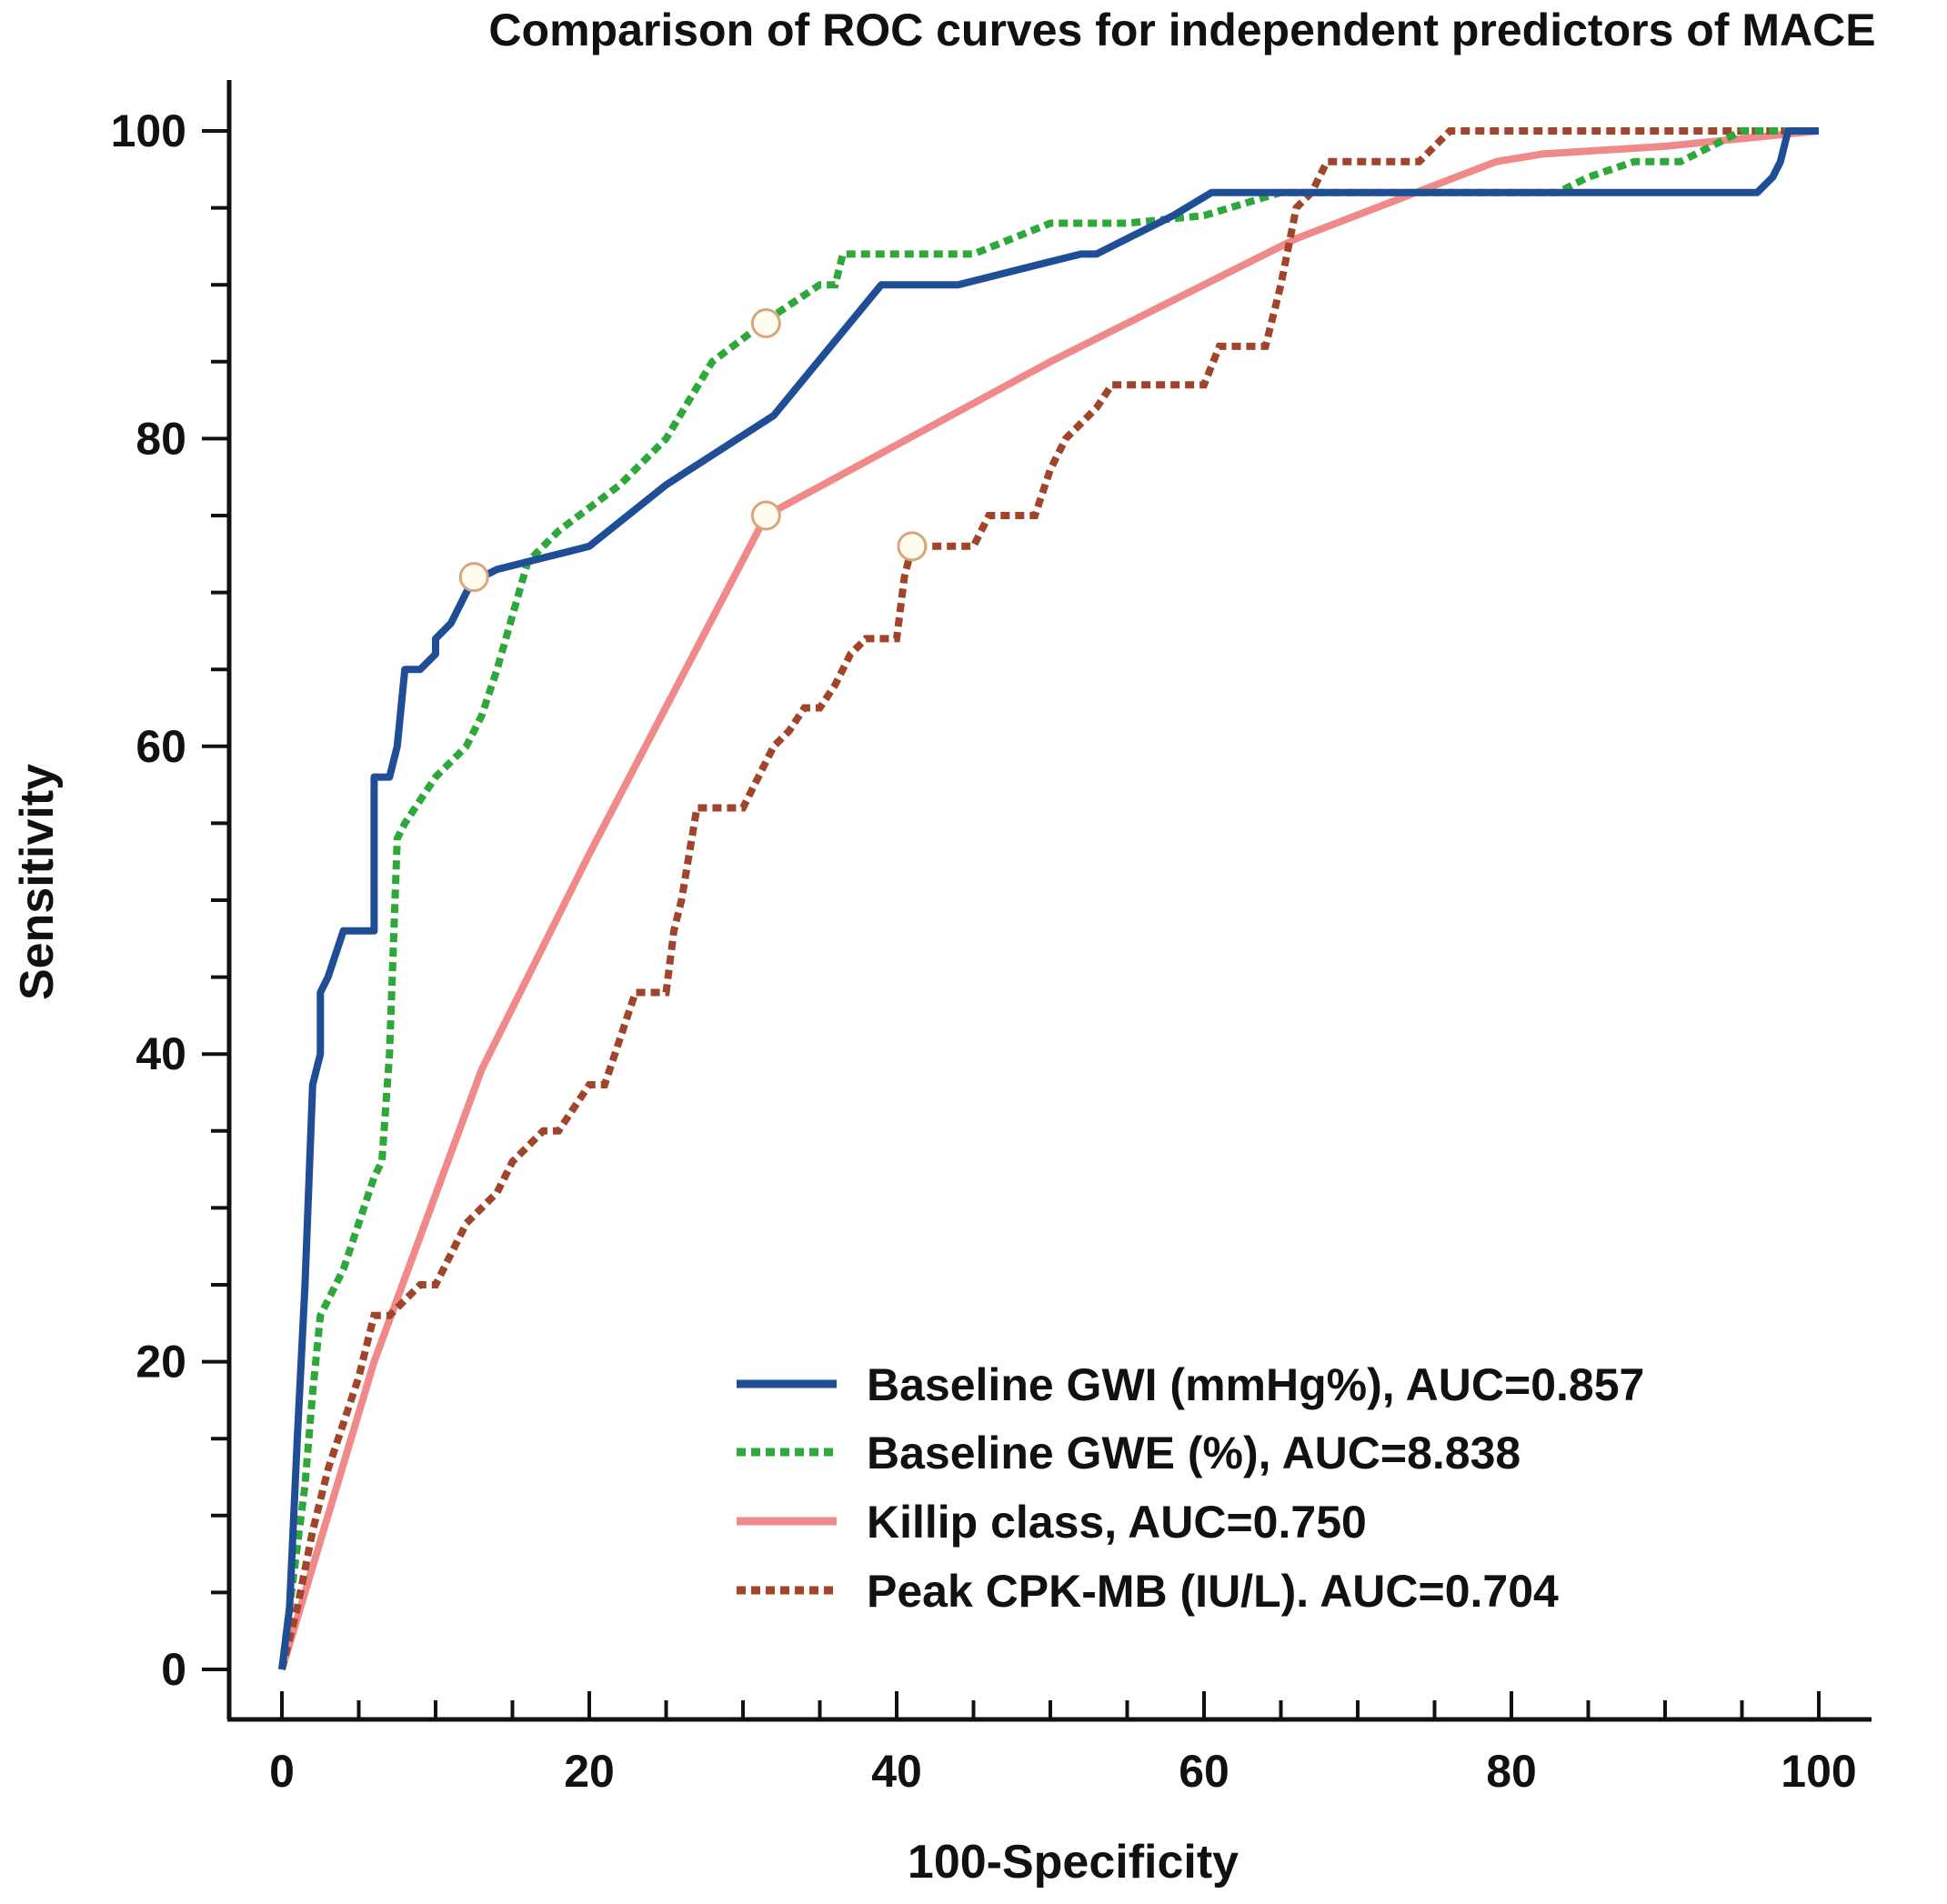 Image resolution: width=1947 pixels, height=1904 pixels. I want to click on legend-item-gwi: Baseline GWI (mmHg%), AUC=0.857, so click(1190, 1385).